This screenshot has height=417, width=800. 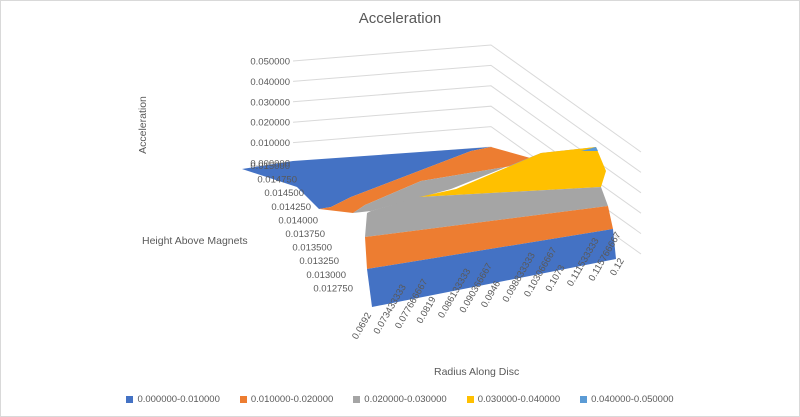 What do you see at coordinates (519, 399) in the screenshot?
I see `legend-label: 0.030000-0.040000` at bounding box center [519, 399].